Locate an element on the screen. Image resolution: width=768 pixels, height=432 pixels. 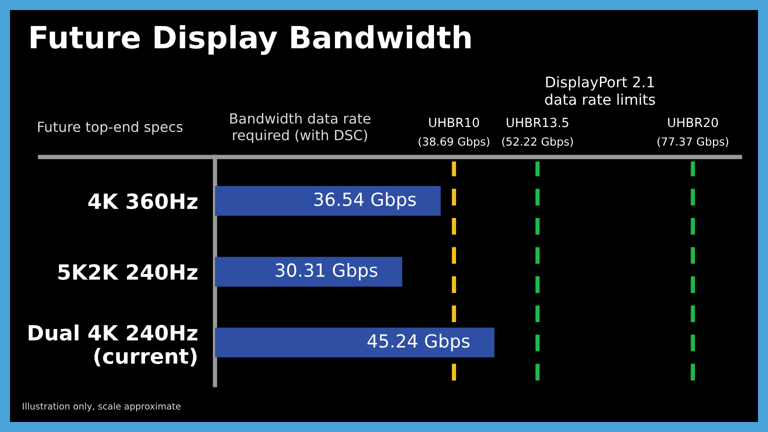
text: DisplayPort 2.1 data rate limits is located at coordinates (600, 90).